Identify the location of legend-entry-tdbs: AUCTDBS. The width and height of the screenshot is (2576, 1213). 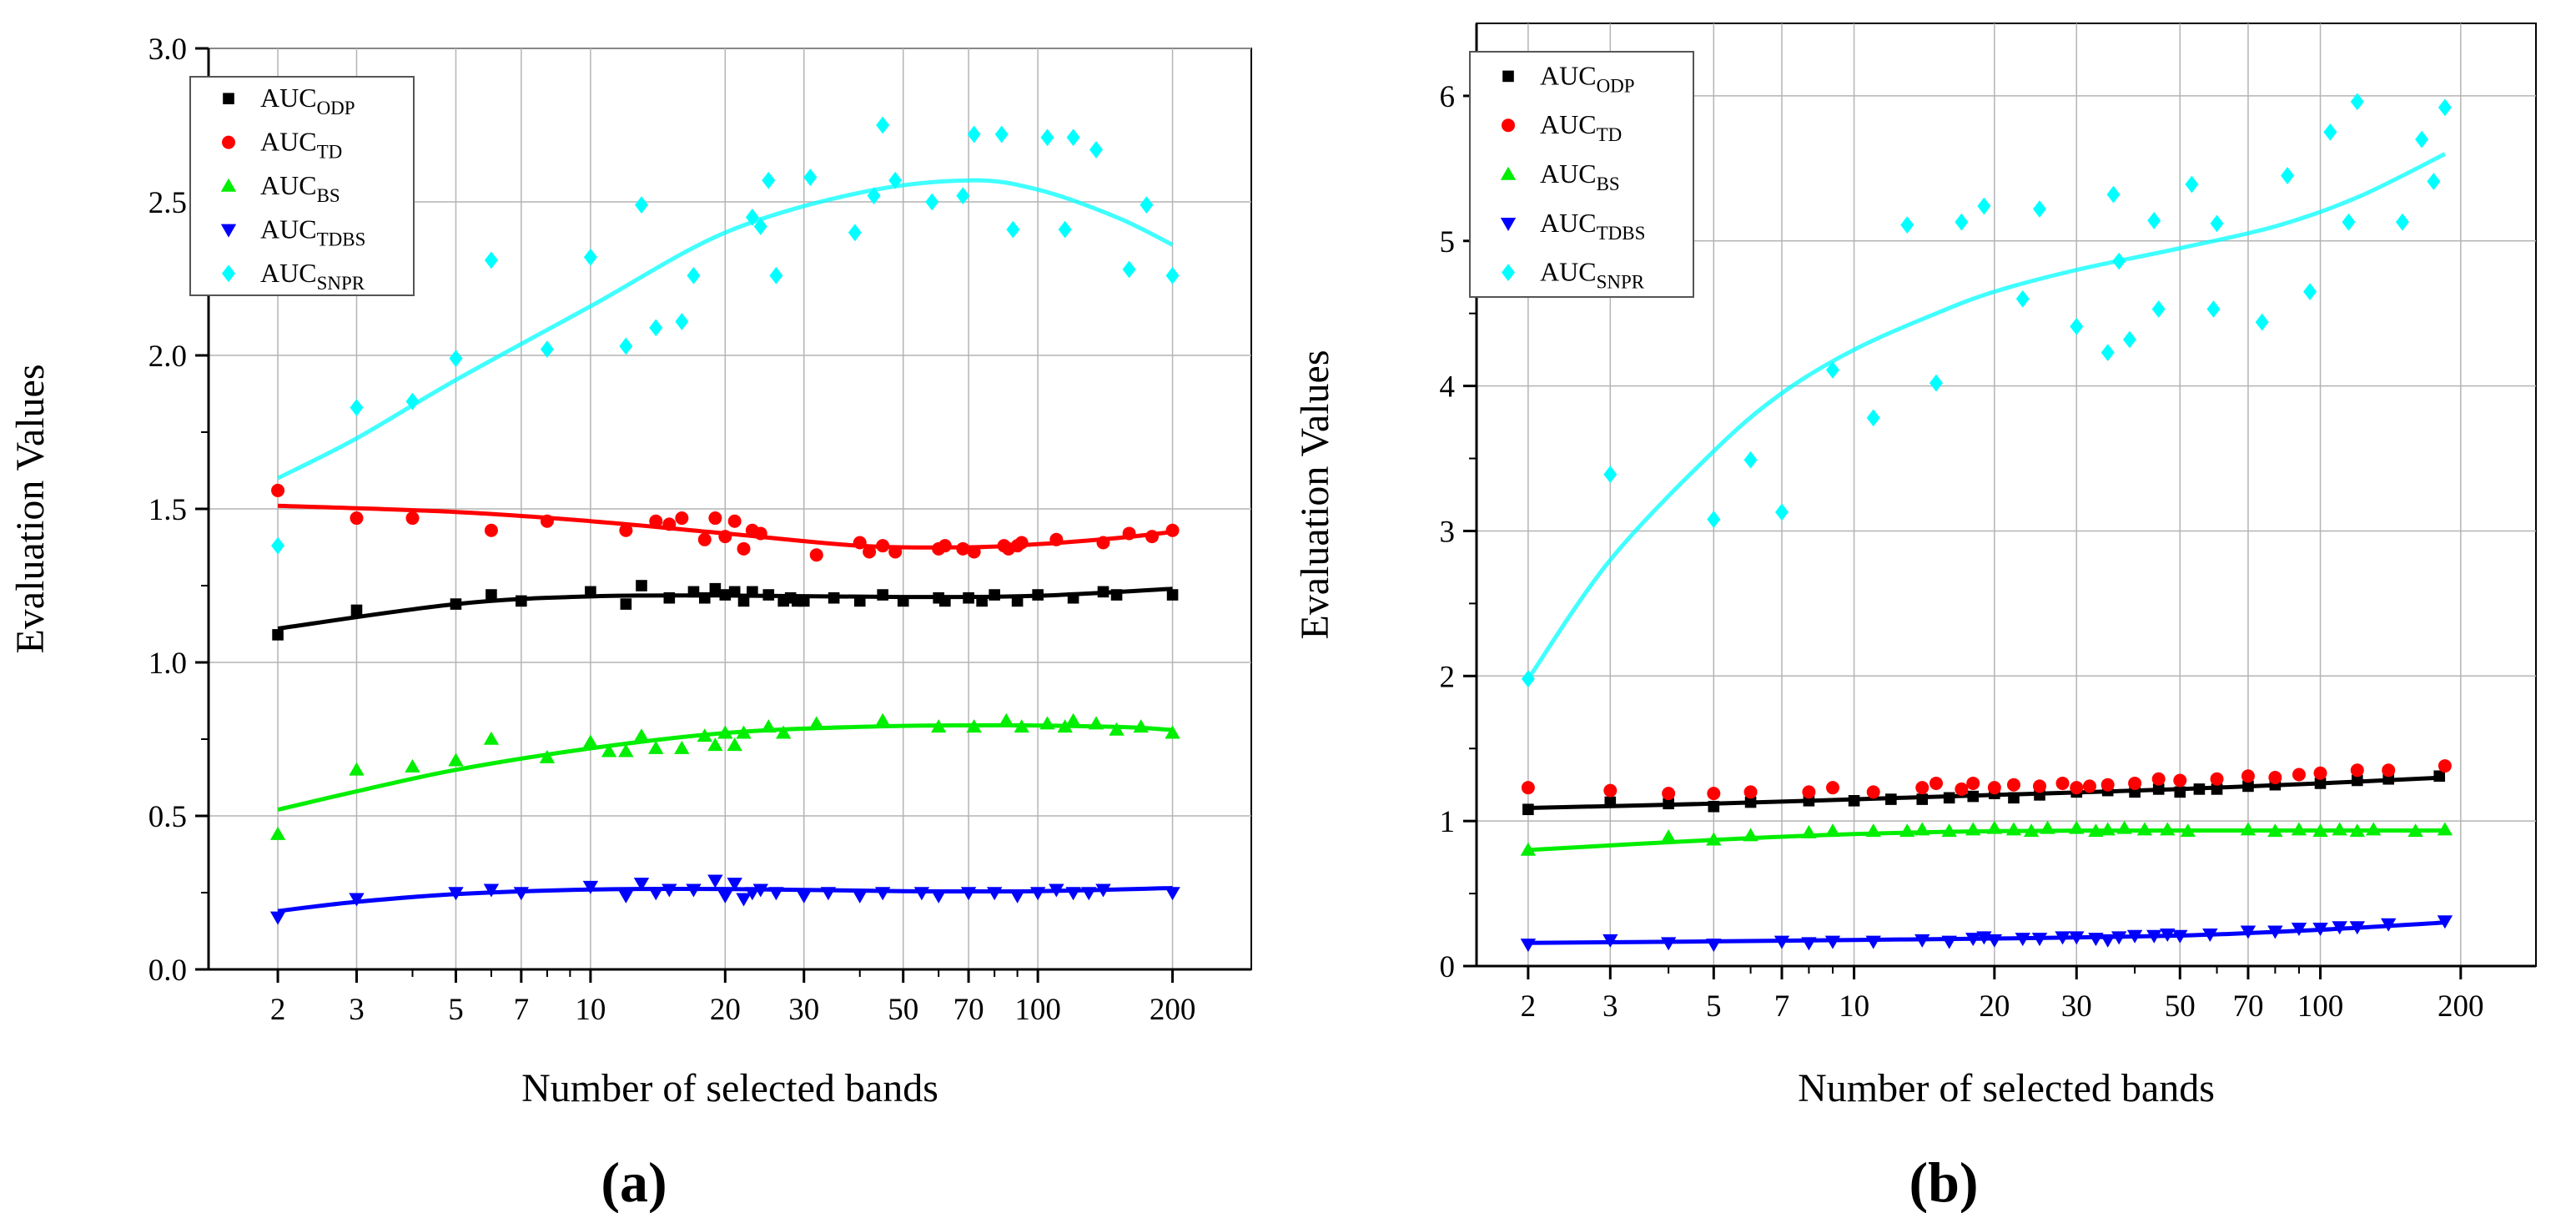
(1592, 226).